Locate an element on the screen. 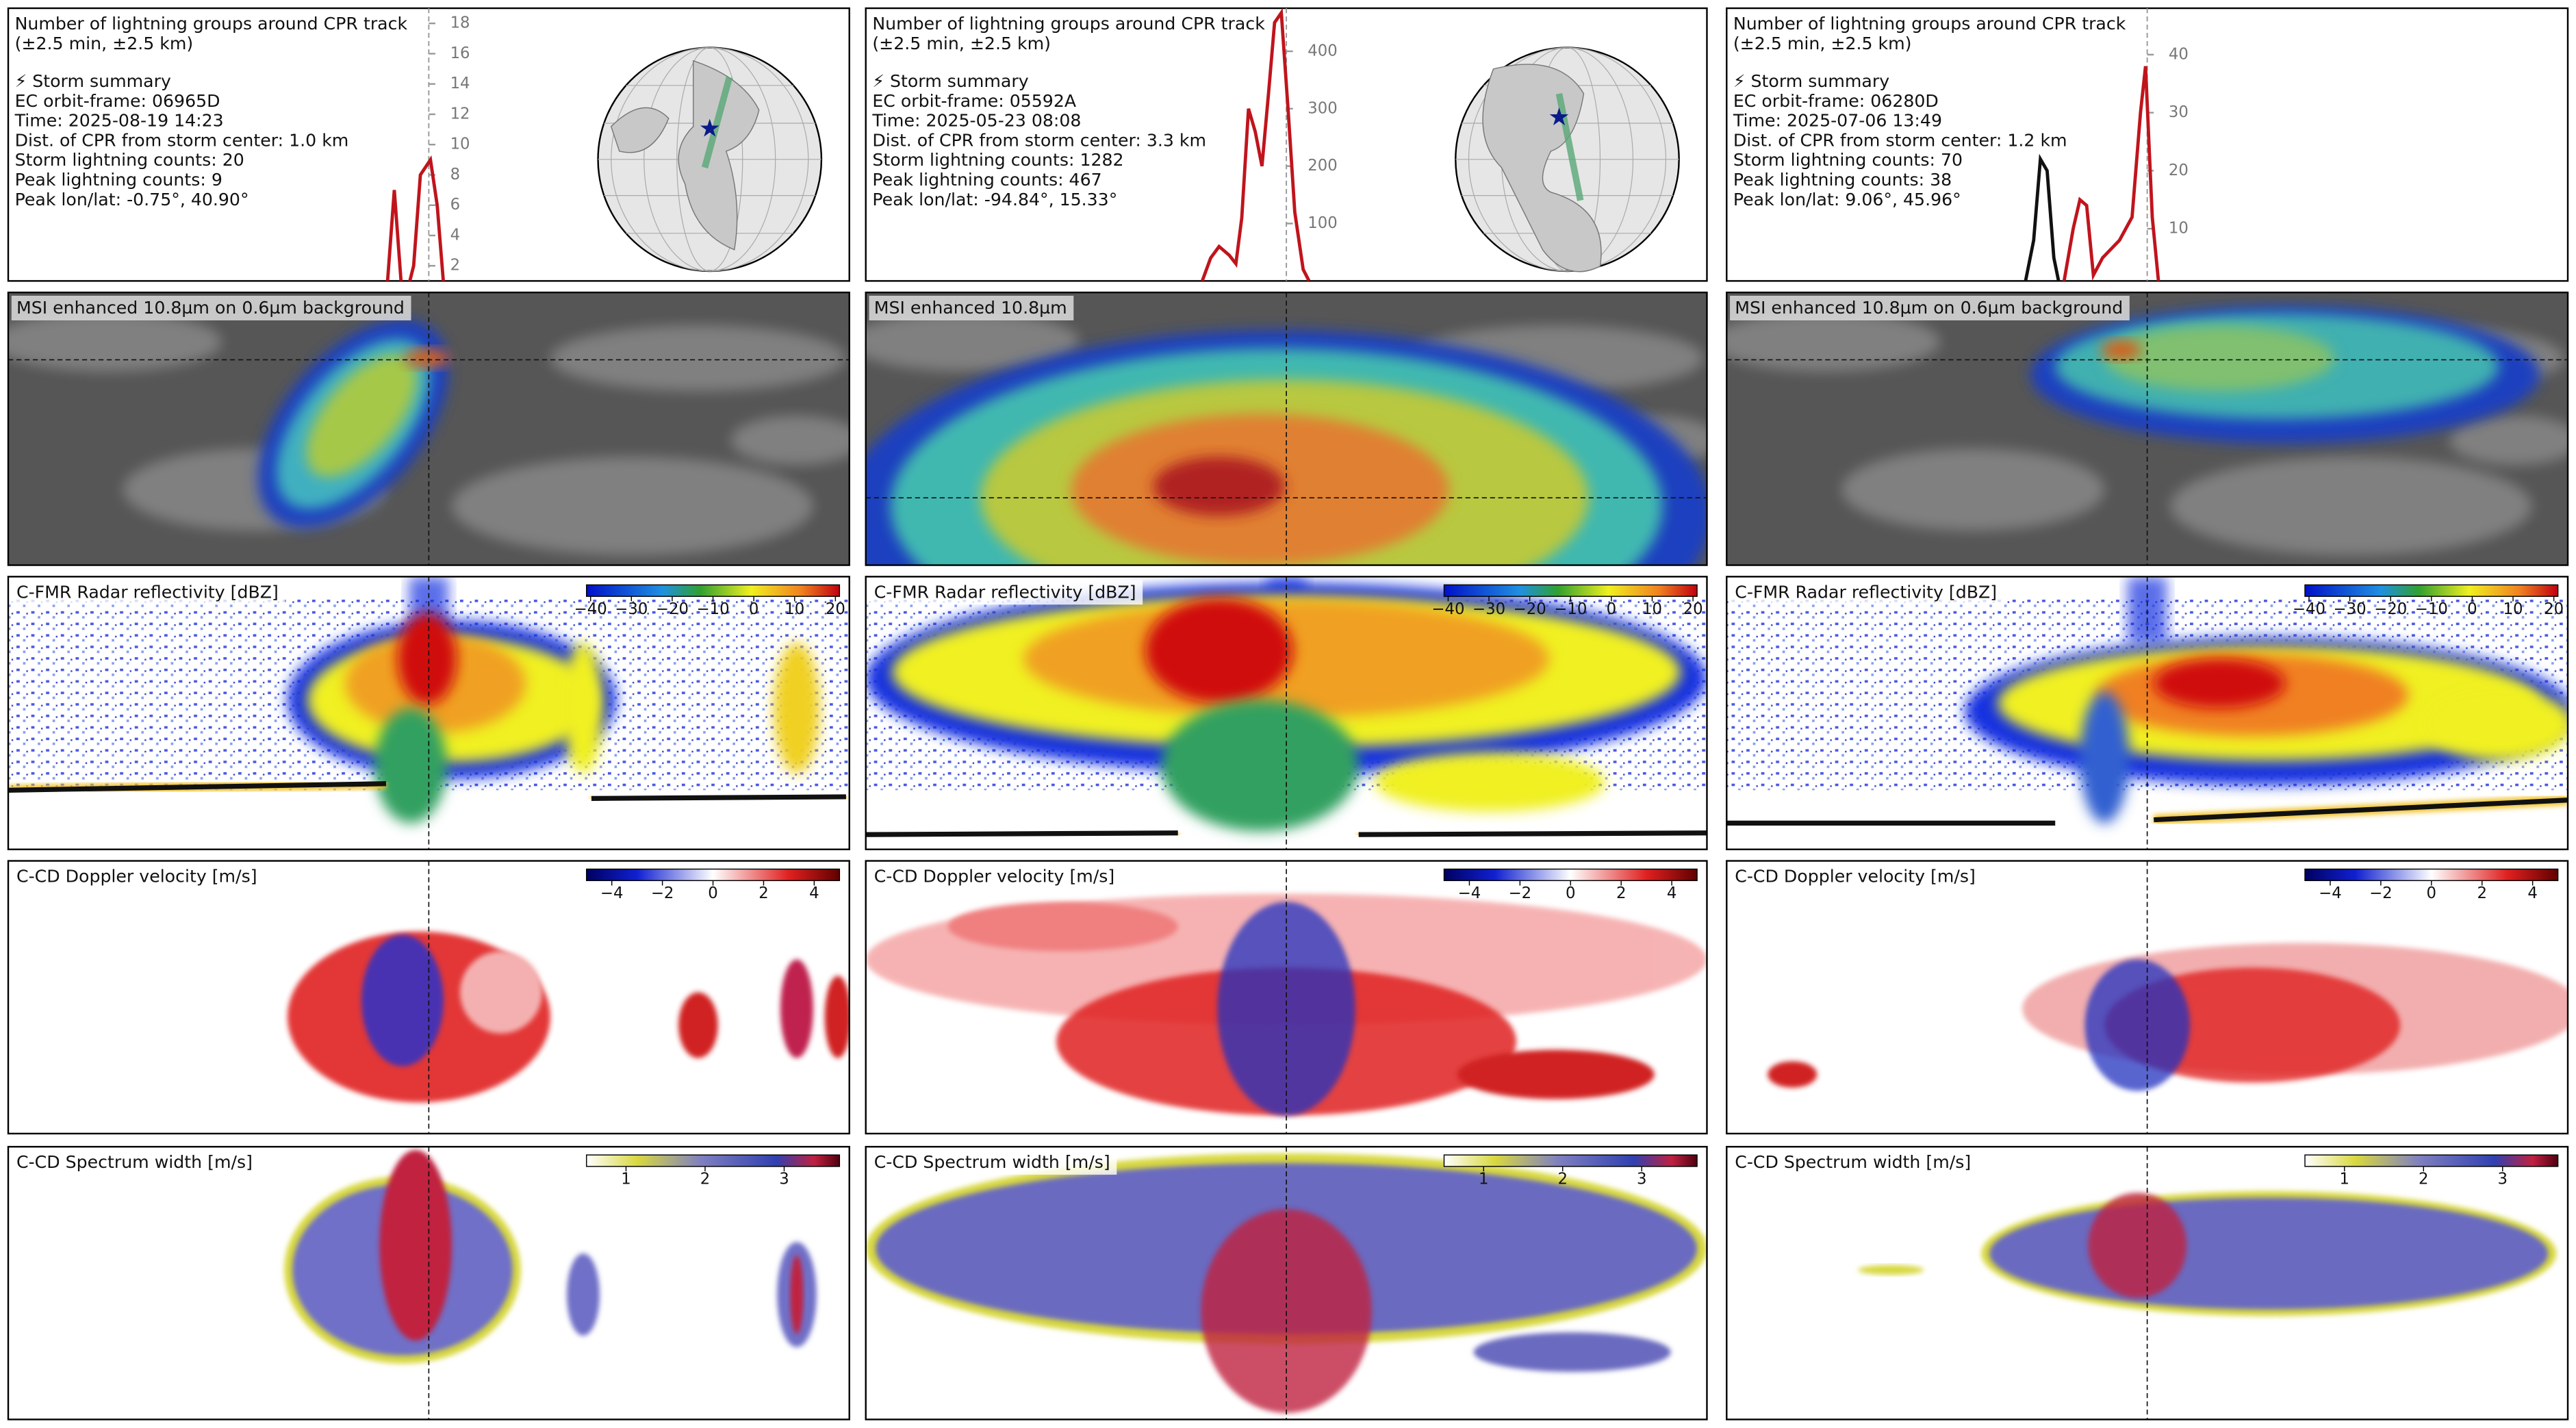  summary-line: Dist. of CPR from storm center: 1.0 km is located at coordinates (182, 140).